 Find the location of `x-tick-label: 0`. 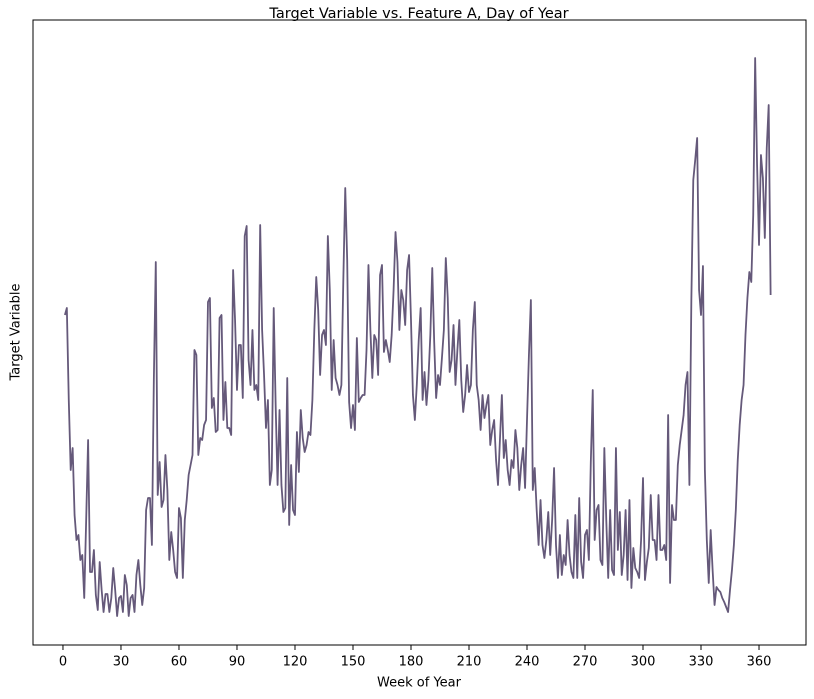

x-tick-label: 0 is located at coordinates (63, 662).